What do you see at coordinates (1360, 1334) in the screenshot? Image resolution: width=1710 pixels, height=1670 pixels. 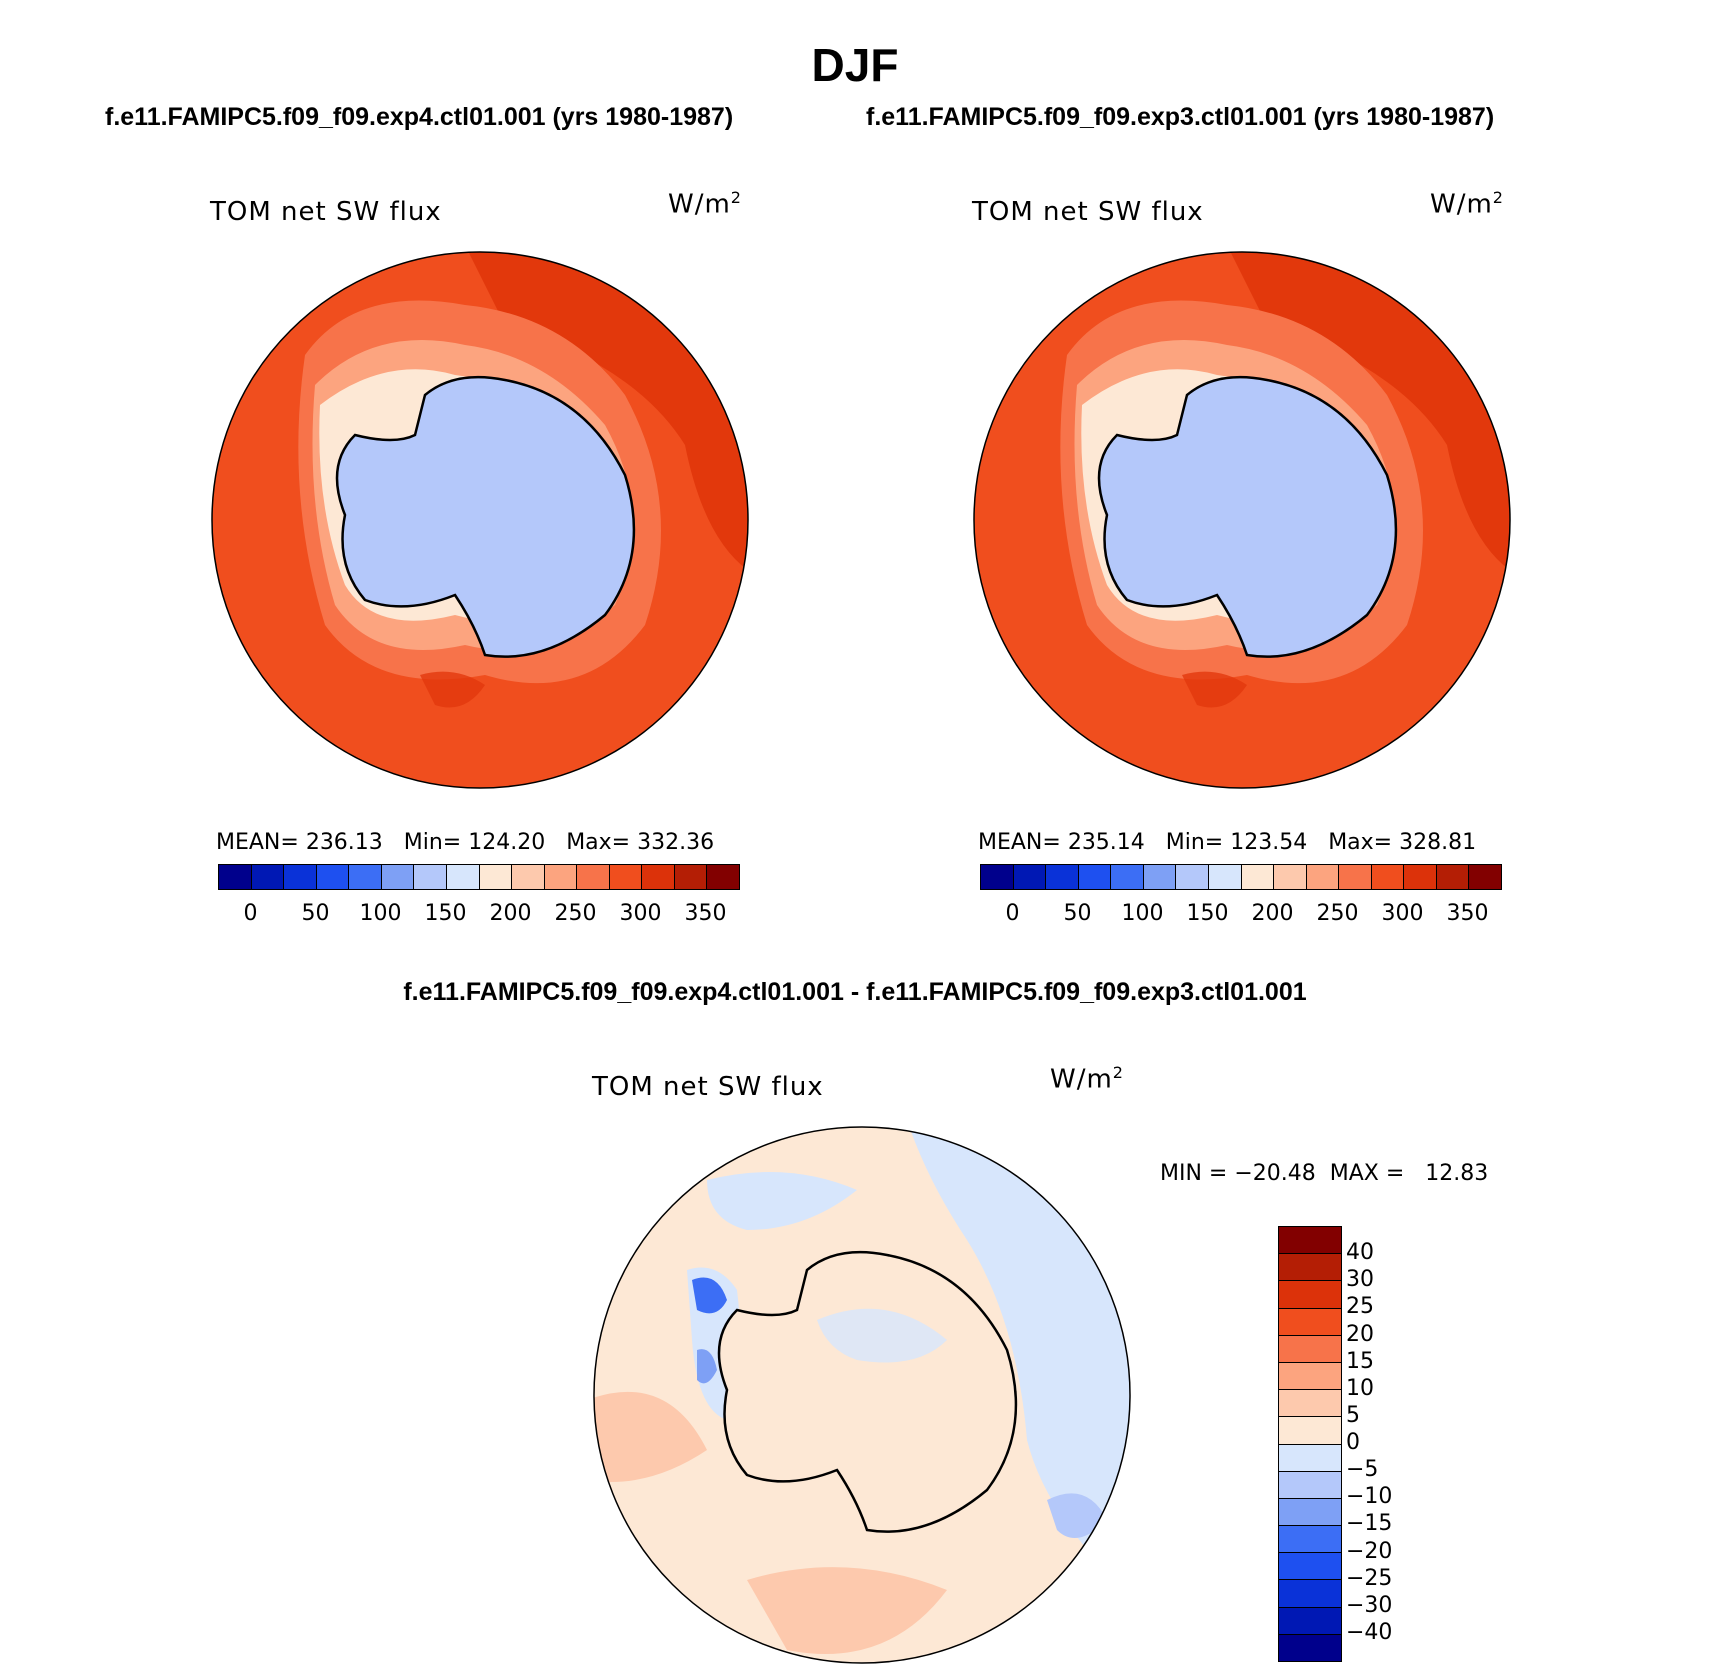 I see `panel3-colorbar-tick-label: 20` at bounding box center [1360, 1334].